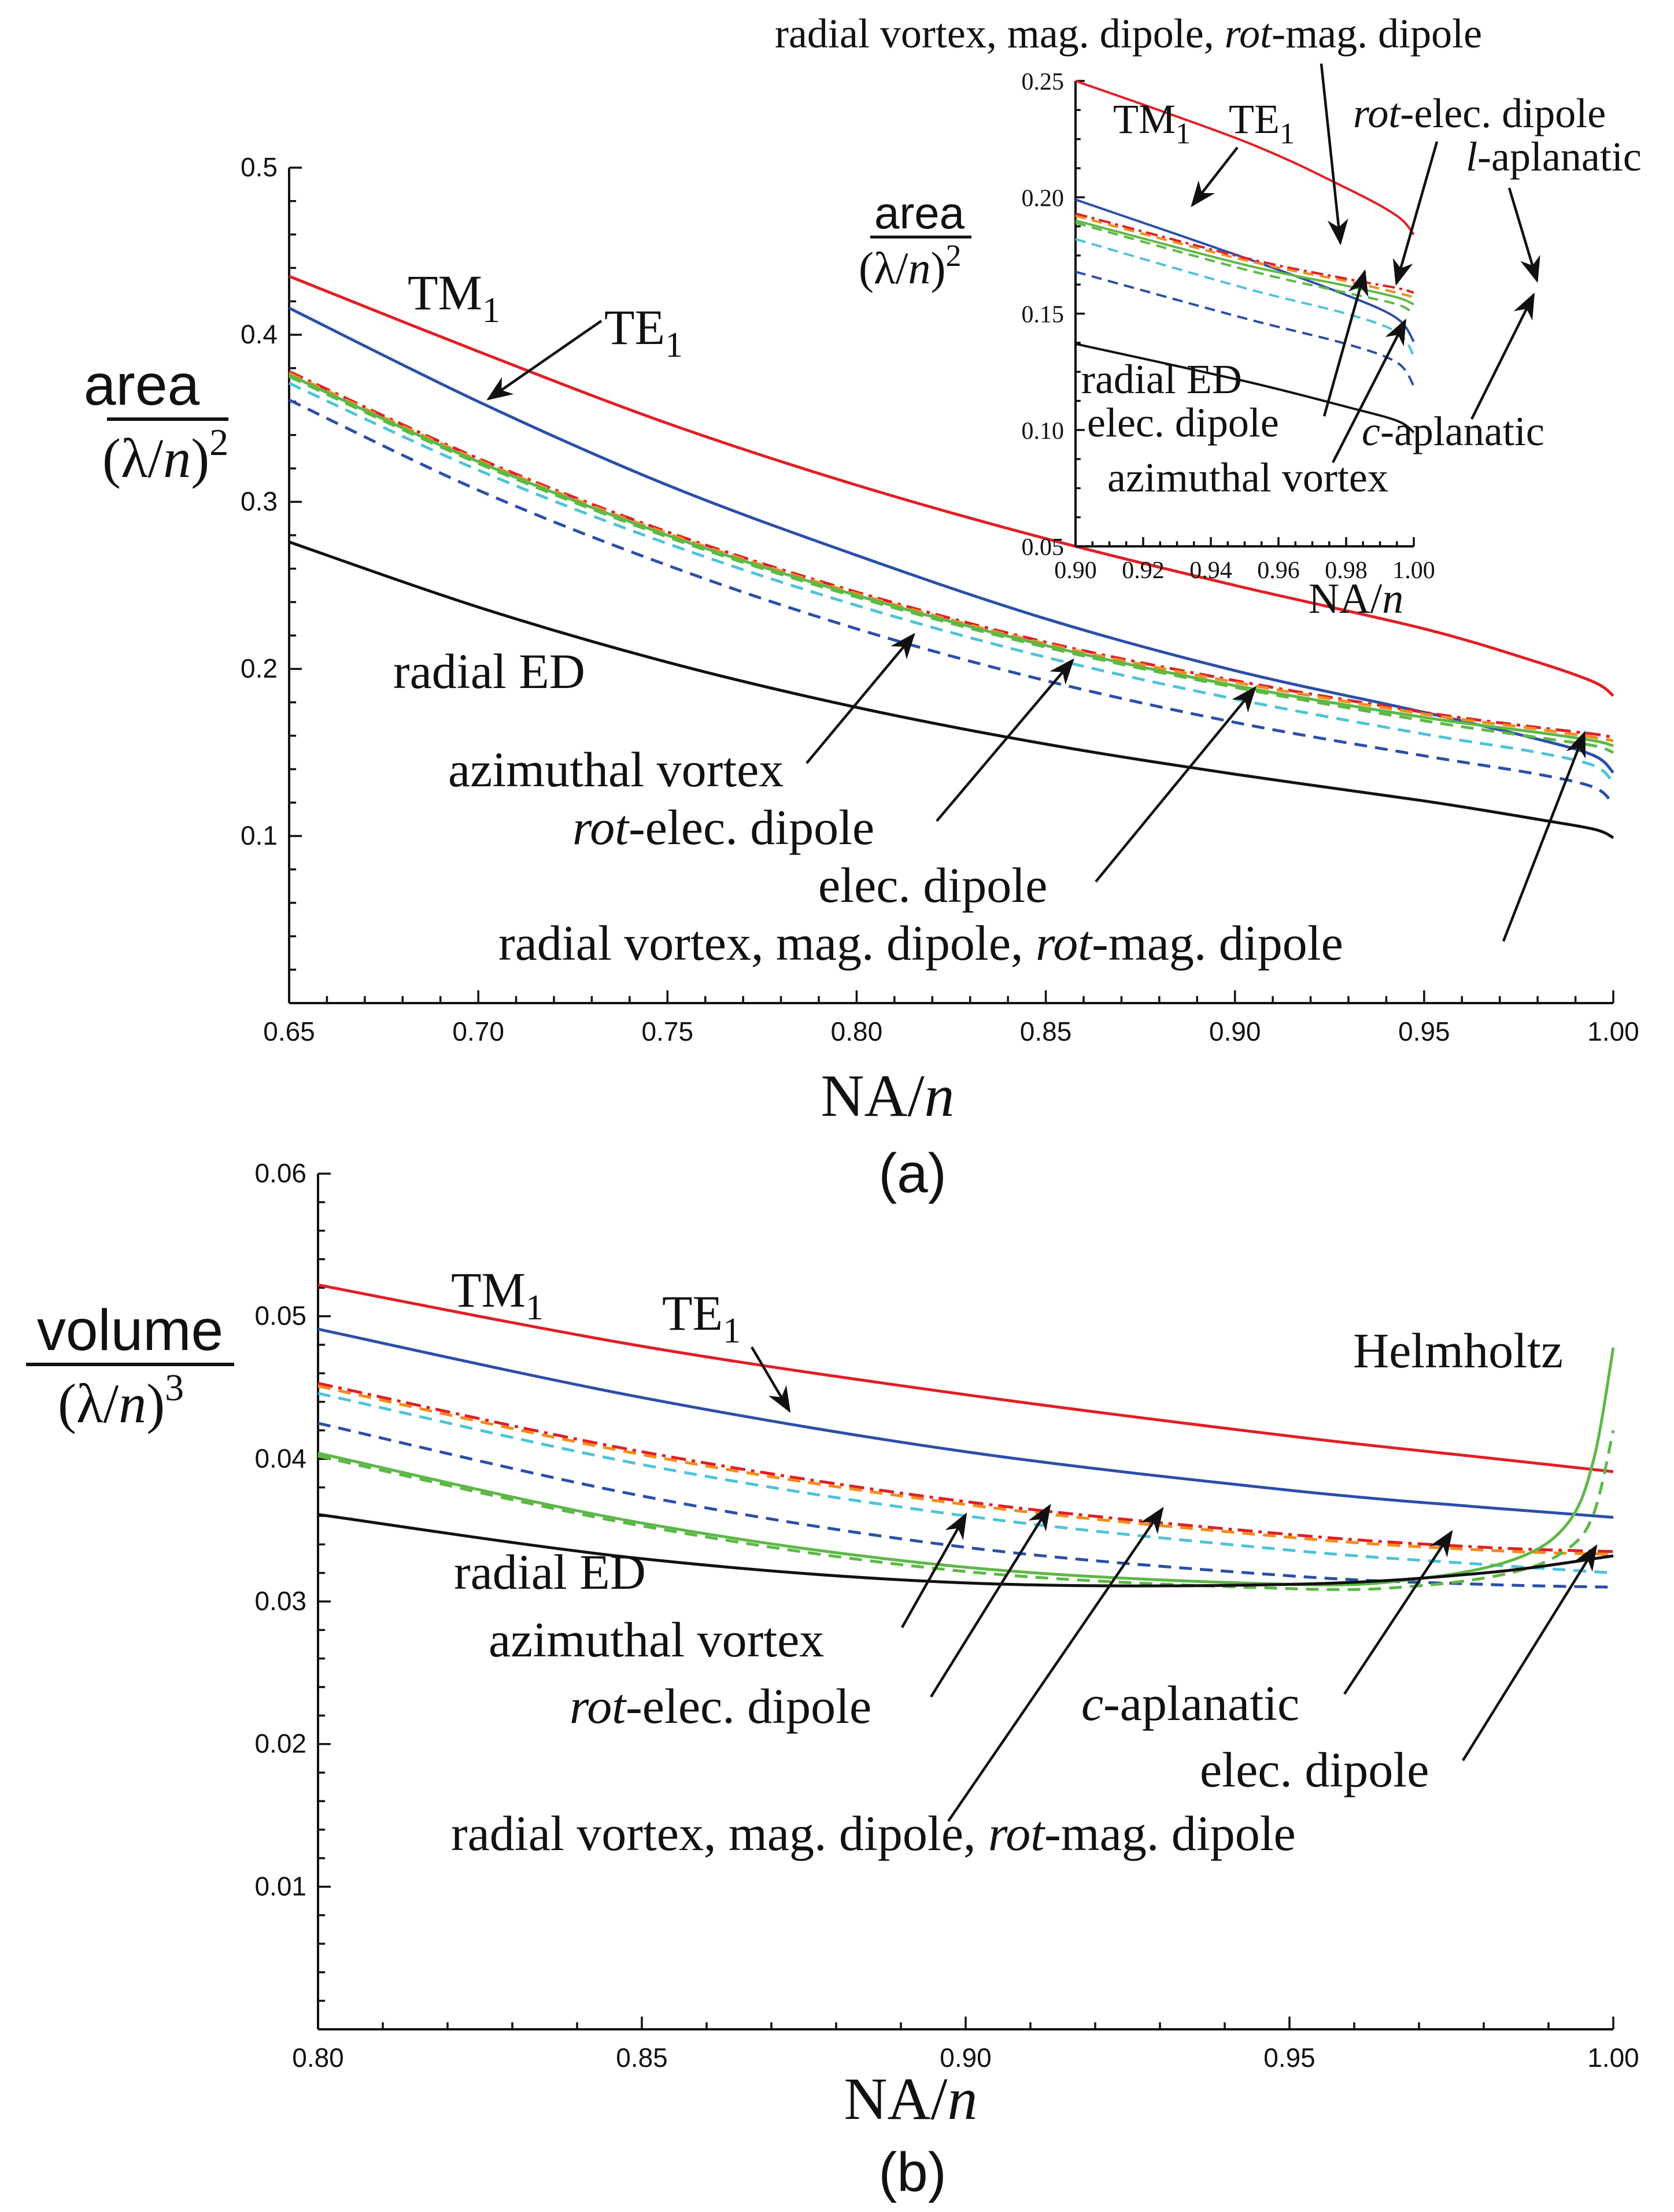  Describe the element at coordinates (1235, 1031) in the screenshot. I see `chart-a-xtick-label: 0.90` at that location.